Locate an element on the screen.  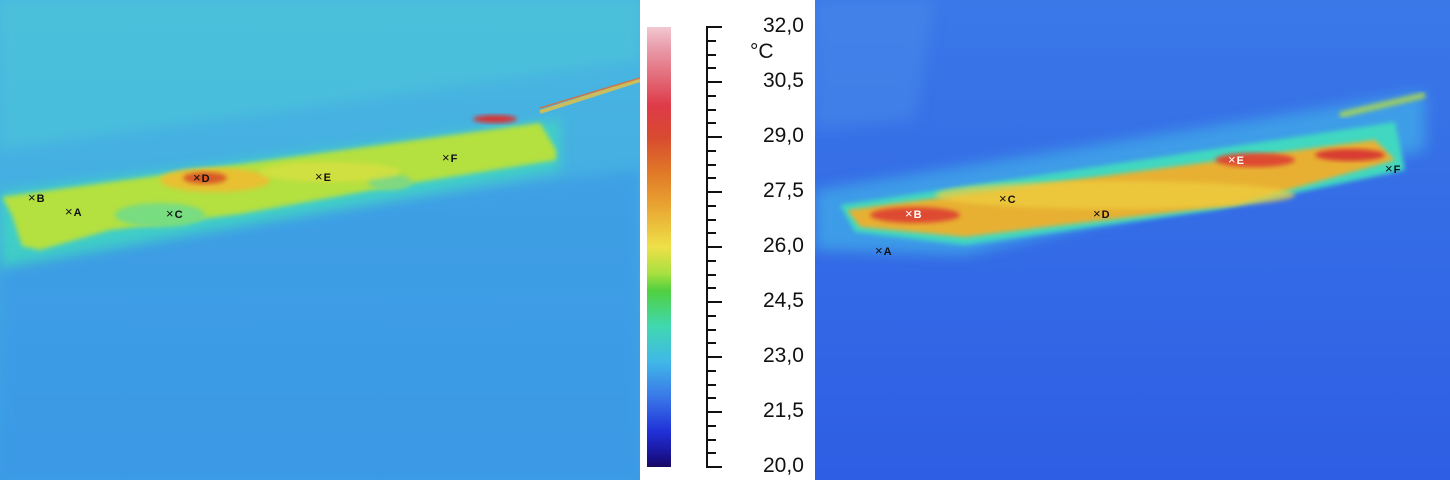
scale-unit: °C is located at coordinates (762, 51).